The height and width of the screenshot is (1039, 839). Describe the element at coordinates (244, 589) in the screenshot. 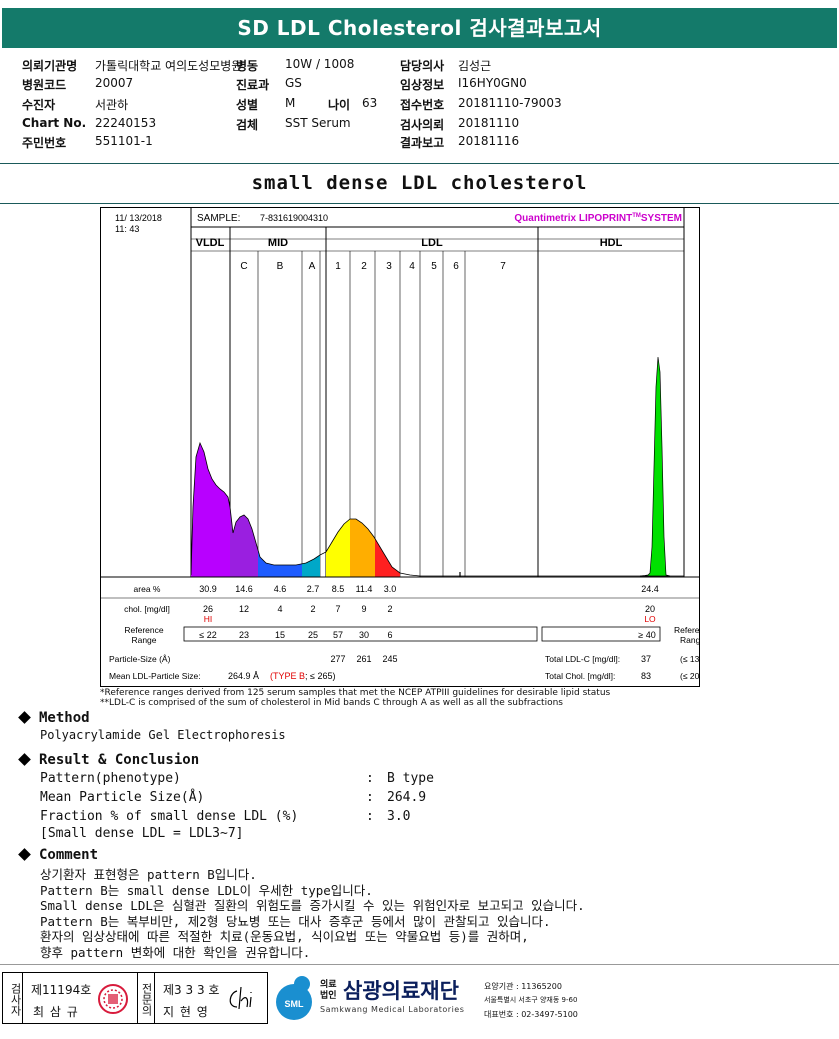

I see `area-value: 14.6` at that location.